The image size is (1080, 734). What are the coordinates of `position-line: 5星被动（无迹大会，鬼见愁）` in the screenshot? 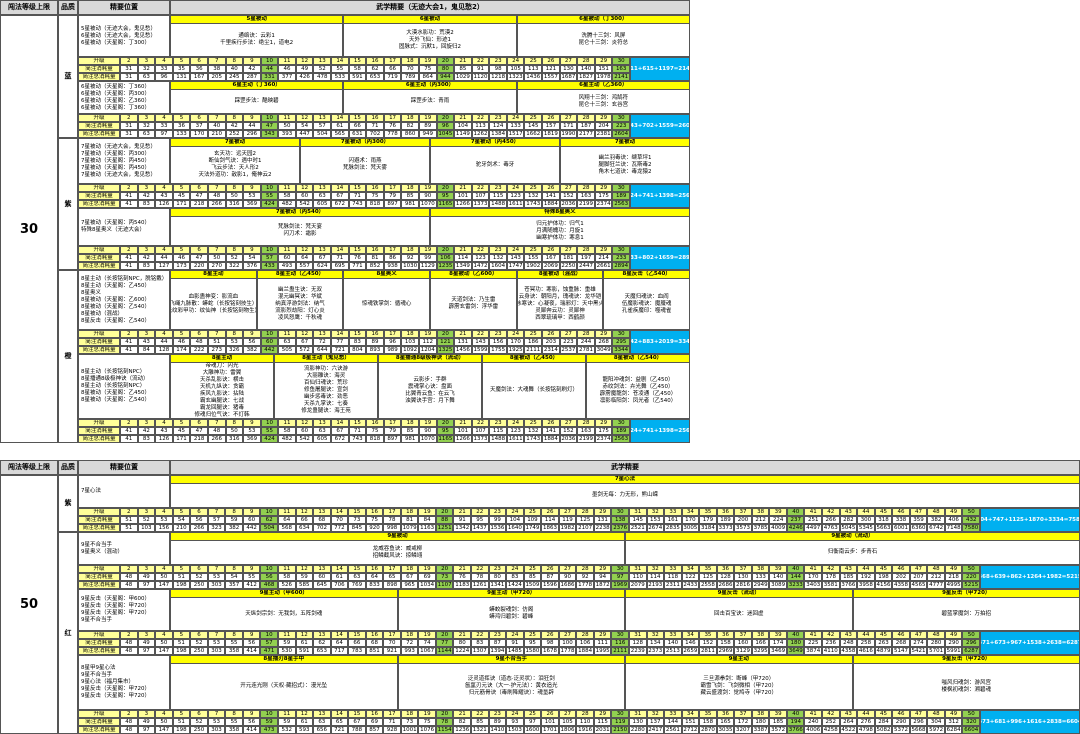 It's located at (119, 28).